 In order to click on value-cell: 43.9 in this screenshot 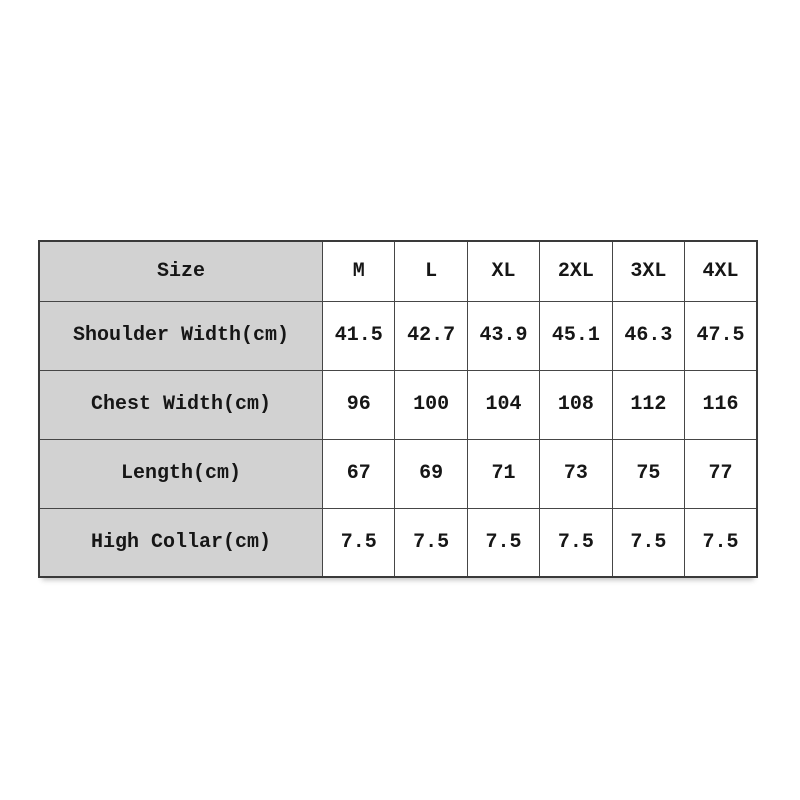, I will do `click(503, 335)`.